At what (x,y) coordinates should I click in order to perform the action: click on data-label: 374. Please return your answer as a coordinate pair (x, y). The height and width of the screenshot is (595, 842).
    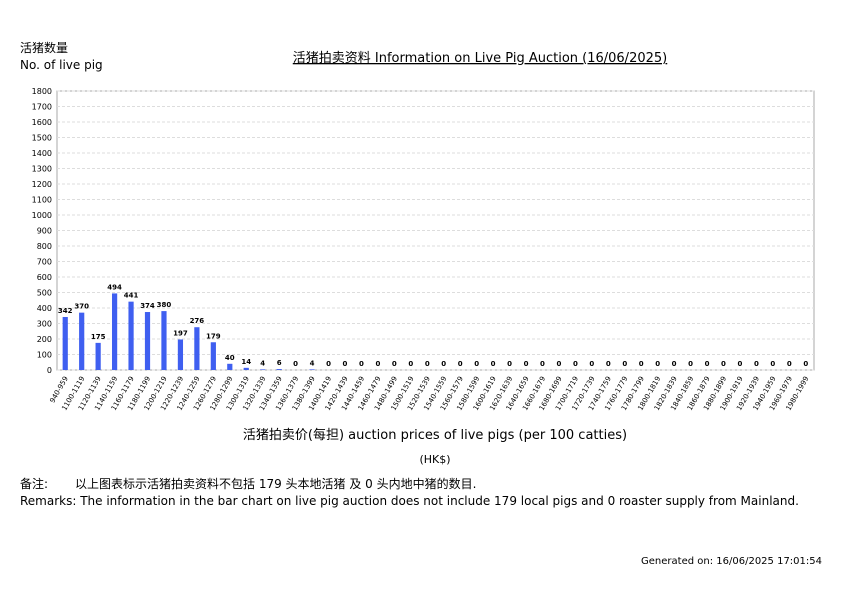
    Looking at the image, I should click on (147, 306).